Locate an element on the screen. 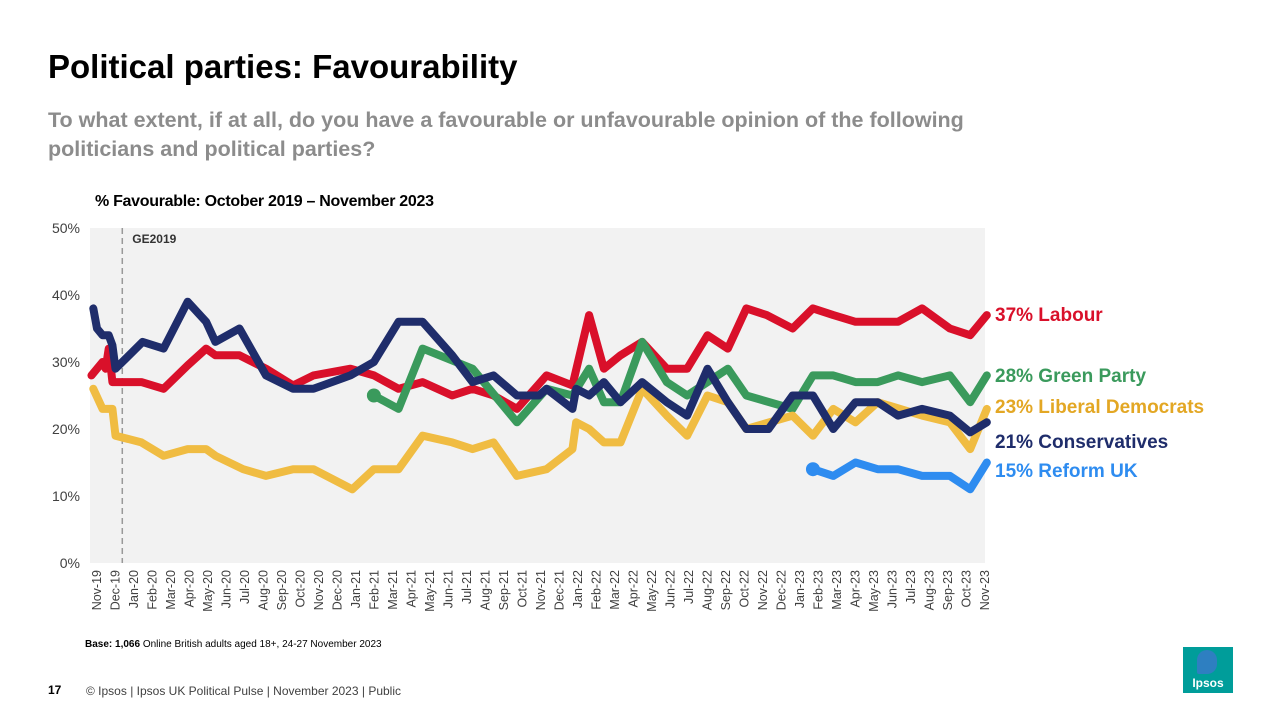  ipsos-logo: Ipsos is located at coordinates (1208, 670).